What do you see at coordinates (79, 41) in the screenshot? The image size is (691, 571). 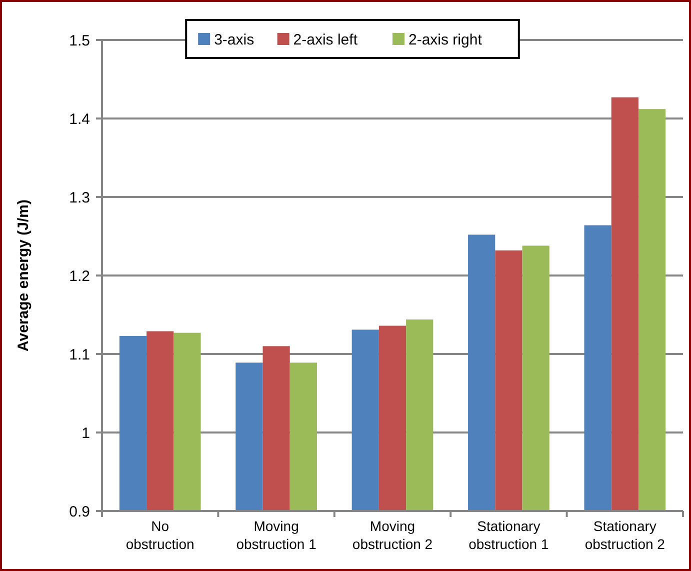 I see `y-tick-label: 1.5` at bounding box center [79, 41].